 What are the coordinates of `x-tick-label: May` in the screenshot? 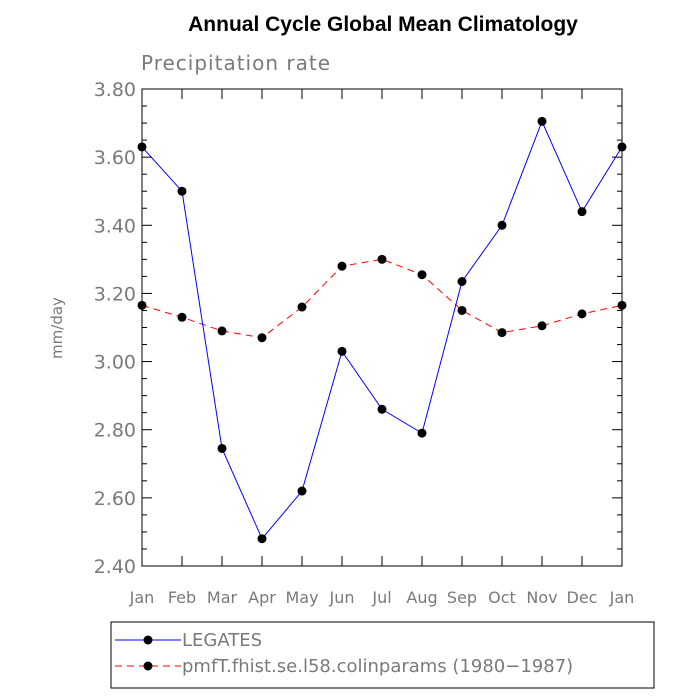 It's located at (301, 597).